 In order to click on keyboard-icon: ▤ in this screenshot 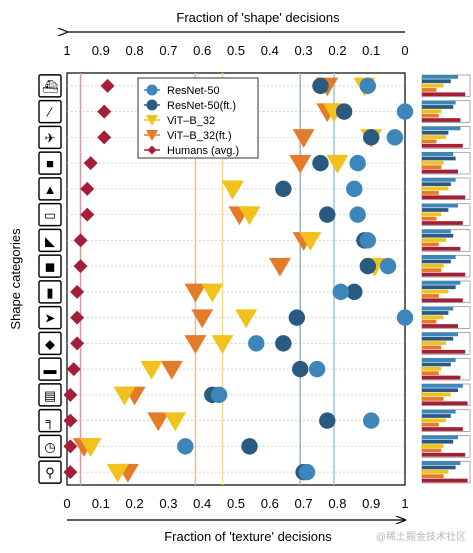, I will do `click(50, 395)`.